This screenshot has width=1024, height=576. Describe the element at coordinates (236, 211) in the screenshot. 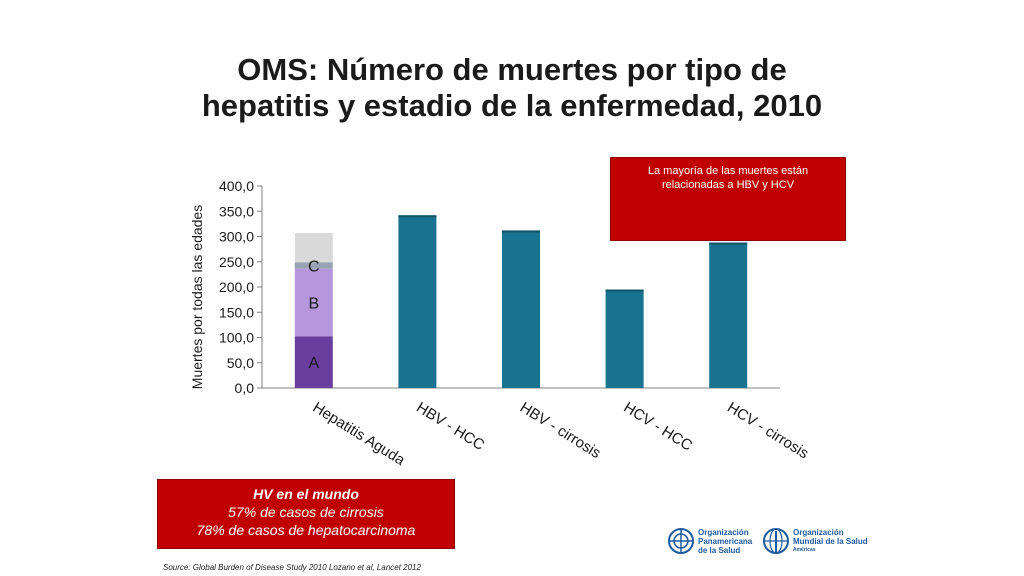

I see `y-tick-label: 350,0` at that location.